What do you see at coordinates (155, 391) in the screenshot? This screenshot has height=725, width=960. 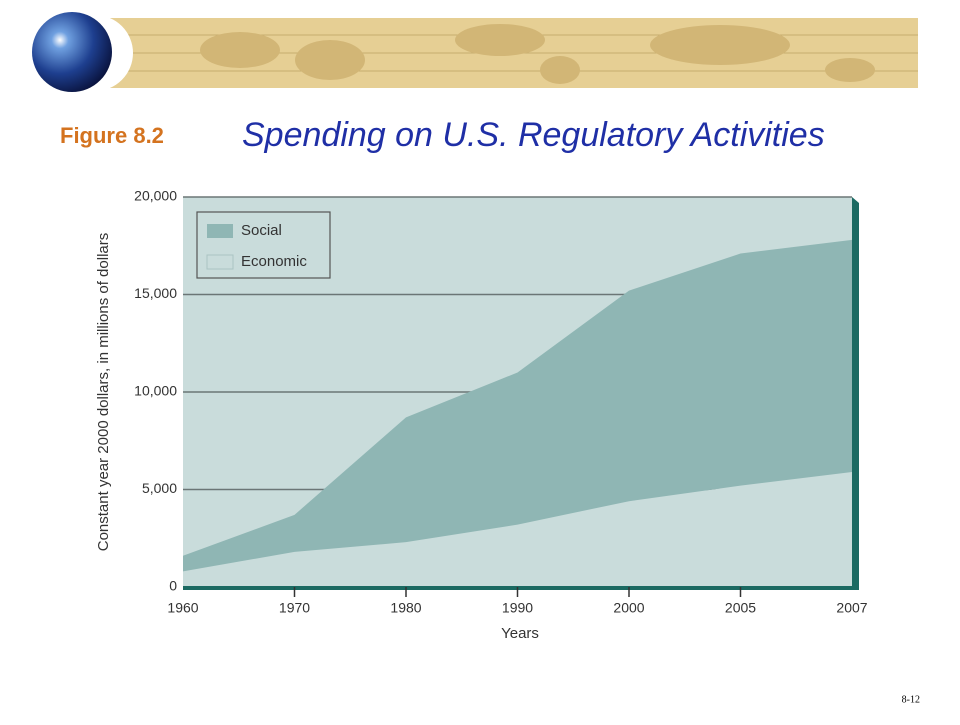 I see `y-tick-label: 10,000` at bounding box center [155, 391].